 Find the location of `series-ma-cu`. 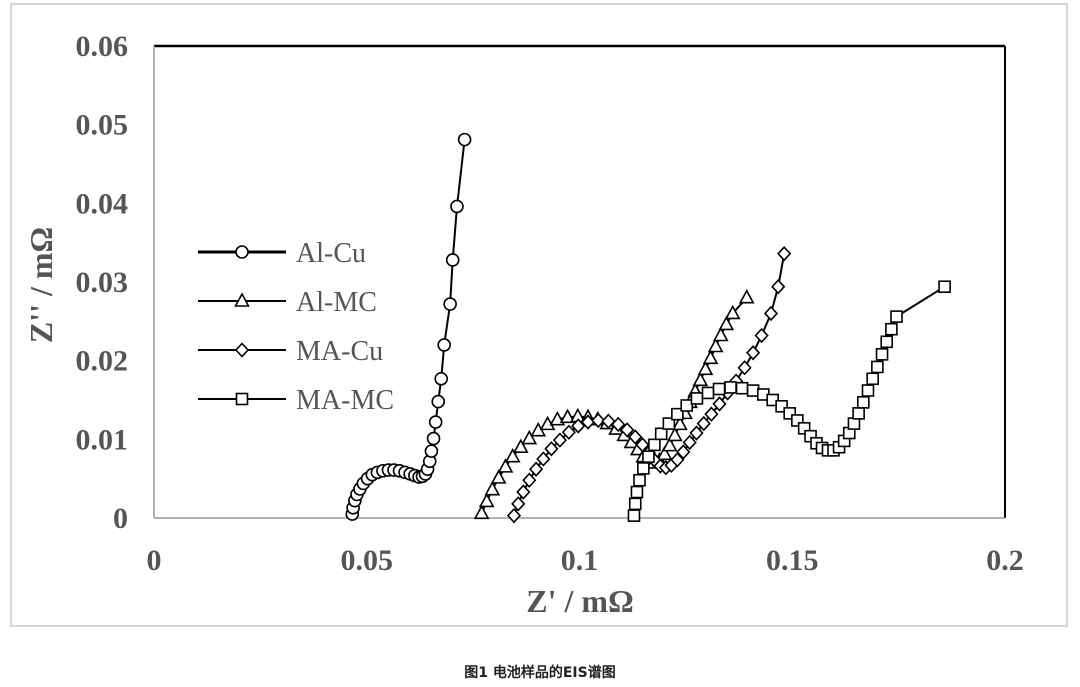

series-ma-cu is located at coordinates (649, 385).